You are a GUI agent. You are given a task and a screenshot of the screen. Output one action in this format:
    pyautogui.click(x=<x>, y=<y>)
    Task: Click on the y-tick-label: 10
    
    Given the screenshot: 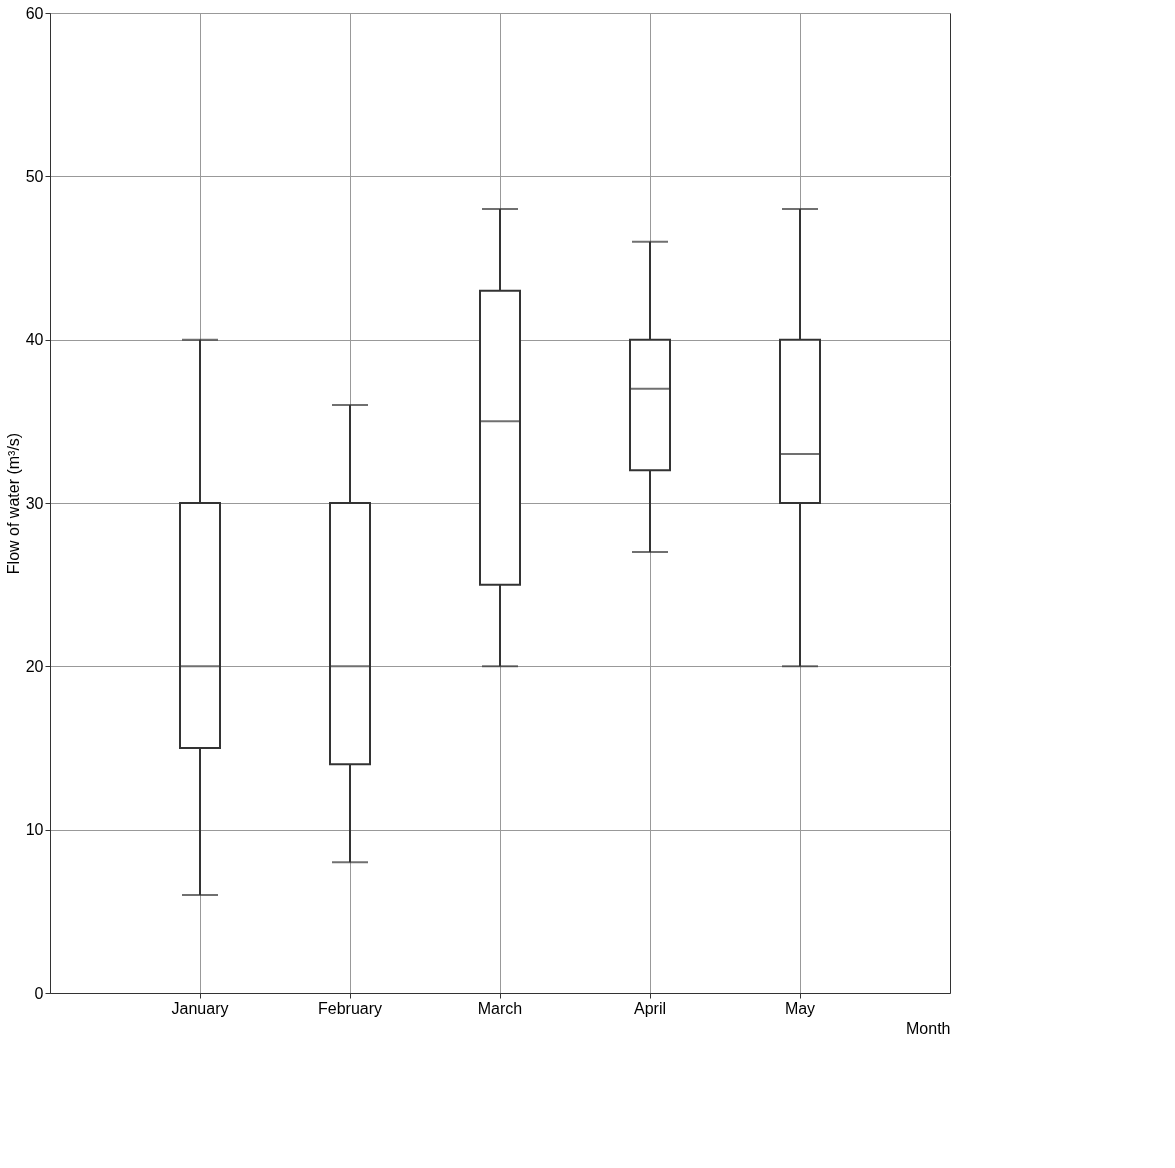 What is the action you would take?
    pyautogui.click(x=34, y=830)
    